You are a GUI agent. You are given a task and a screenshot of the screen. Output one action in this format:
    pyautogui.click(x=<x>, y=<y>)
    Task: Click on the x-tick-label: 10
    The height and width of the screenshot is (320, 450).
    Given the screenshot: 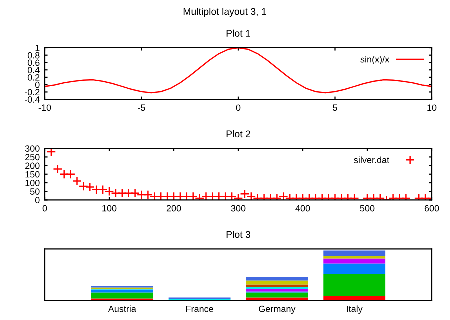 What is the action you would take?
    pyautogui.click(x=432, y=108)
    